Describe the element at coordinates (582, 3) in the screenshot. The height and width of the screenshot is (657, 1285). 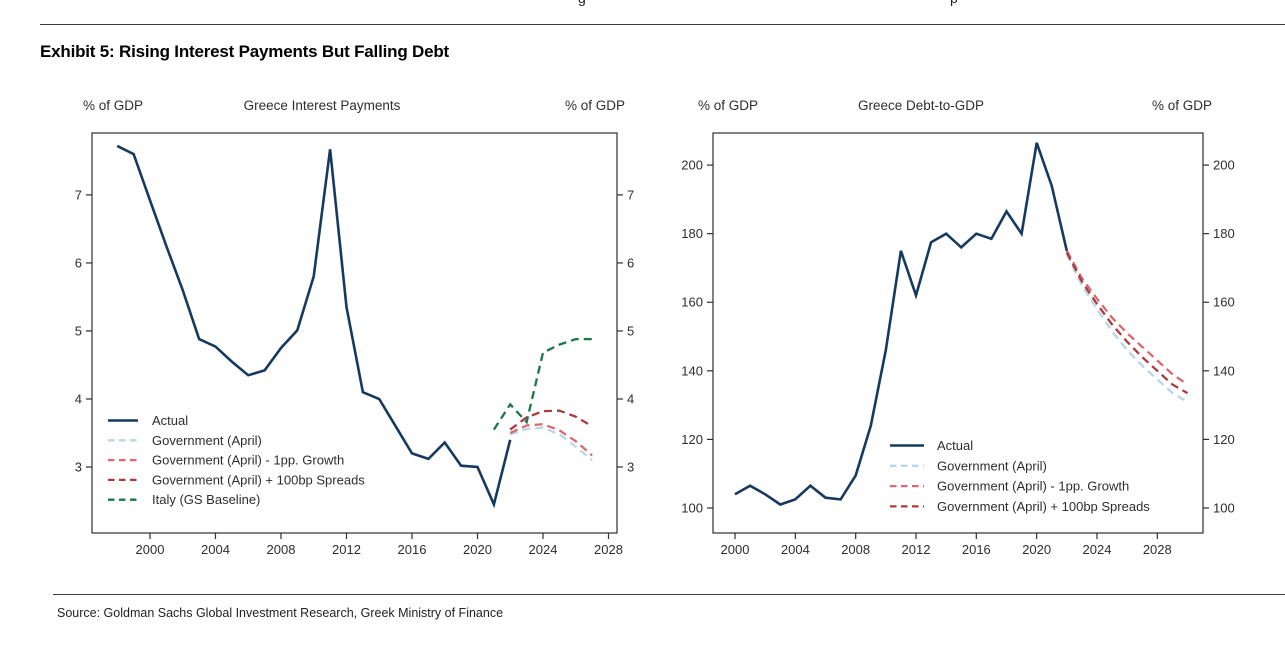
I see `cropped-text-fragment: g` at that location.